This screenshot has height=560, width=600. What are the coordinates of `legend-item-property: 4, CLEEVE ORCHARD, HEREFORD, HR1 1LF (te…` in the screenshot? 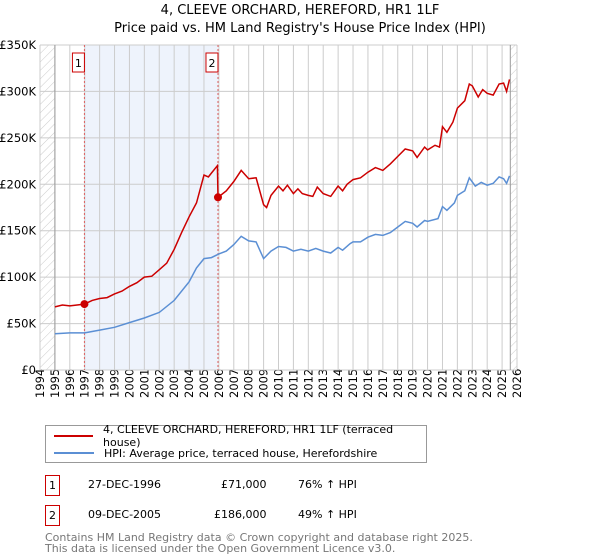 It's located at (240, 436).